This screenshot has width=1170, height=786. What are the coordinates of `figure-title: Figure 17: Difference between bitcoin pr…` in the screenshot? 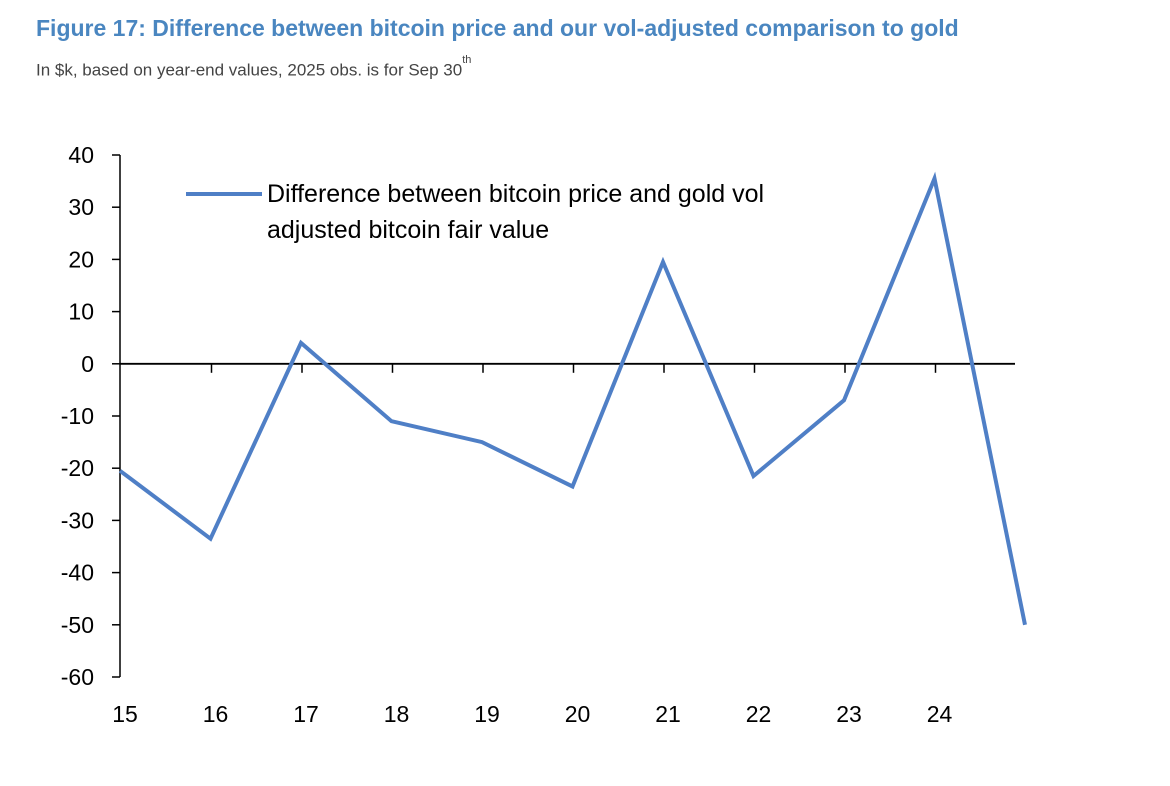 It's located at (497, 28).